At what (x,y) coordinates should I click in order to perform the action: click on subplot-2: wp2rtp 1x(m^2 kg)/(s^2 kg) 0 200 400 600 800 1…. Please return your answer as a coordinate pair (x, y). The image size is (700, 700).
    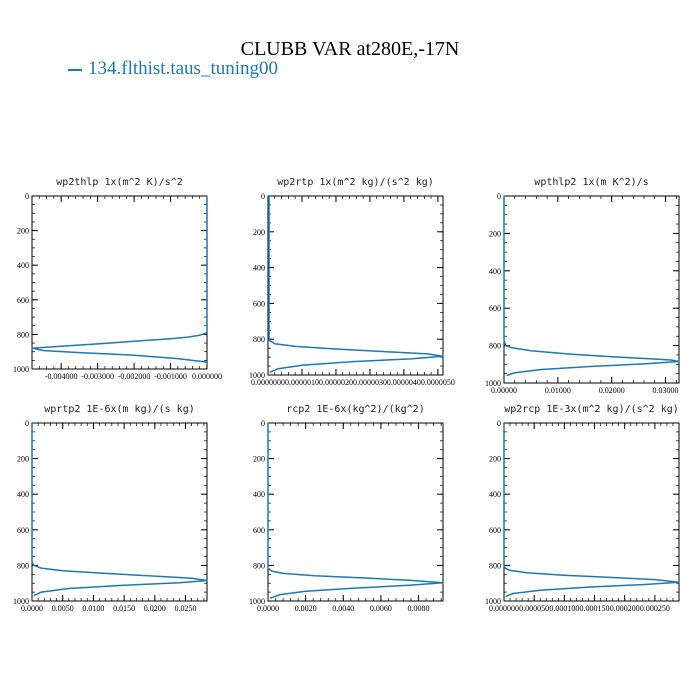
    Looking at the image, I should click on (352, 282).